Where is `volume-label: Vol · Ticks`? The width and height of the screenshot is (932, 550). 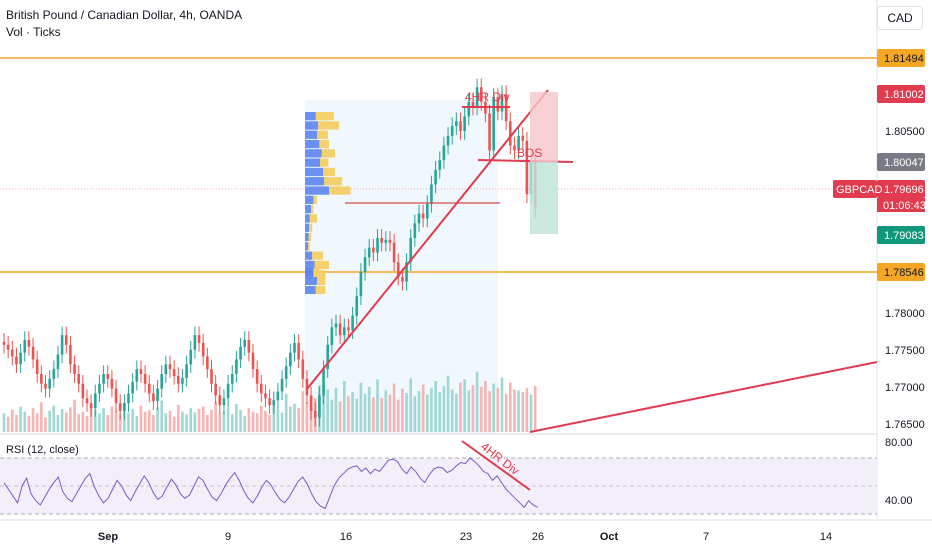
volume-label: Vol · Ticks is located at coordinates (33, 32).